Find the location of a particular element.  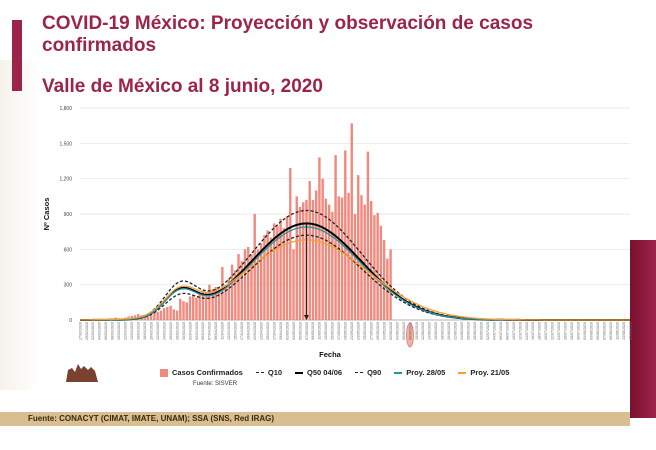

x-tick-label: 01/08/2020 is located at coordinates (585, 331).